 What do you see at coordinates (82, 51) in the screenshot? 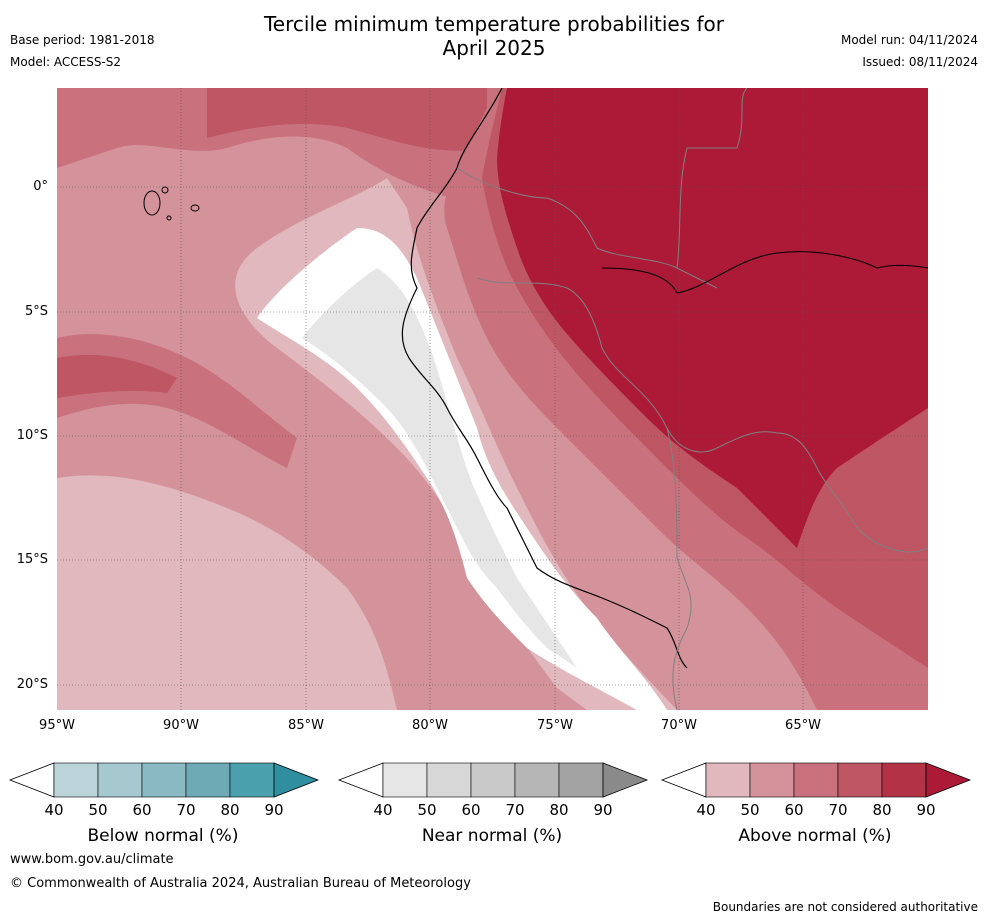
I see `meta-left: Base period: 1981-2018 Model: ACCESS-S2` at bounding box center [82, 51].